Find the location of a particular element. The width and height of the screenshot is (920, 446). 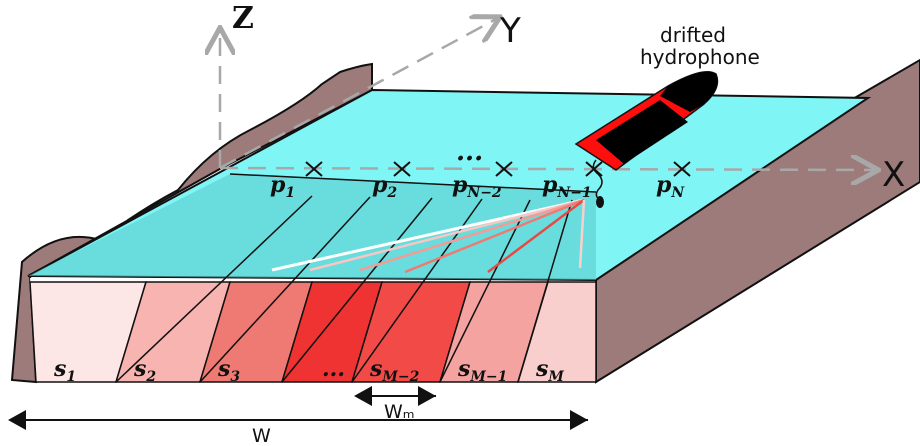

hydrophone-label-line1: drifted is located at coordinates (693, 35).